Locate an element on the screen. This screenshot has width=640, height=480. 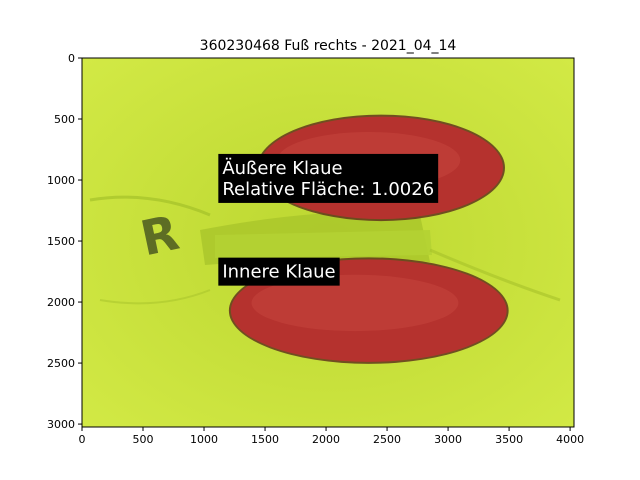
x-tick-label: 3500 is located at coordinates (509, 439).